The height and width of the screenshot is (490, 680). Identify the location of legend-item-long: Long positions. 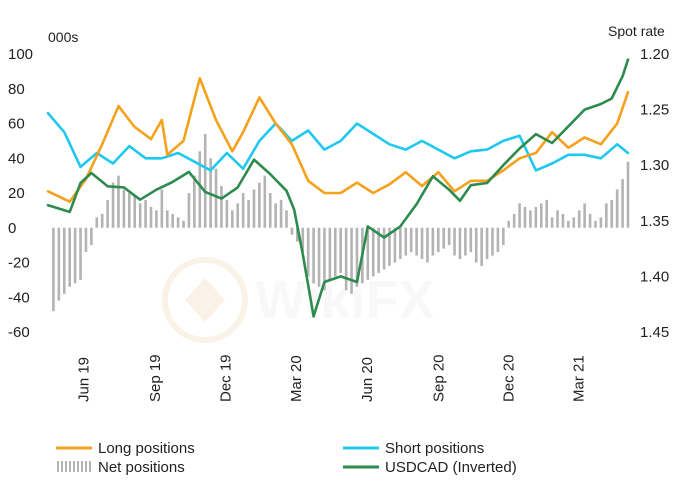
(125, 448).